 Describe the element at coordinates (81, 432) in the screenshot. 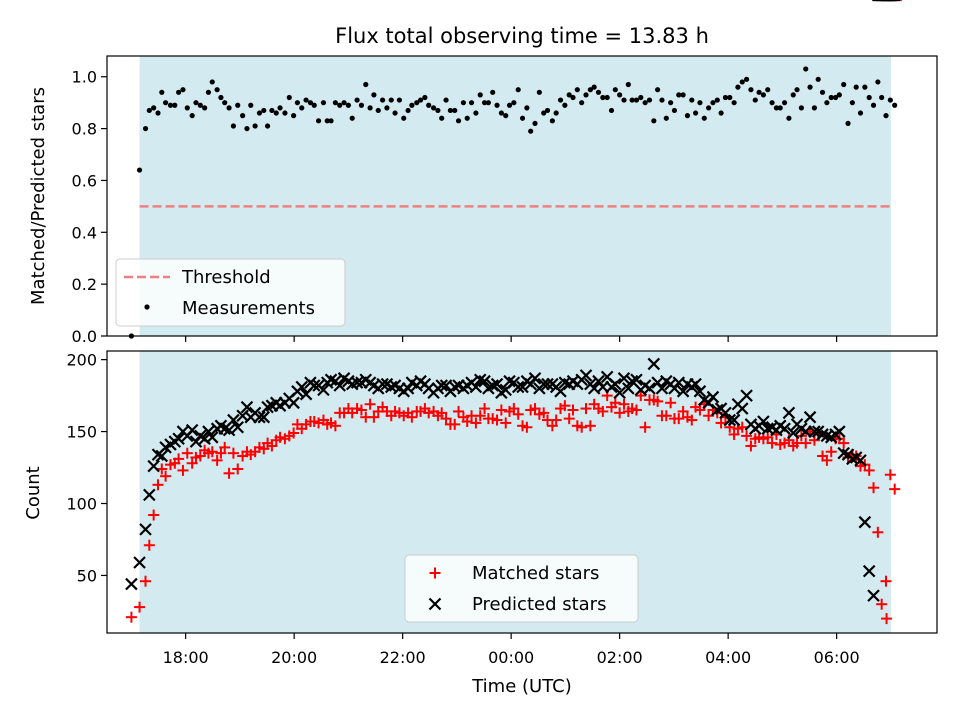

I see `y-tick-label: 150` at that location.